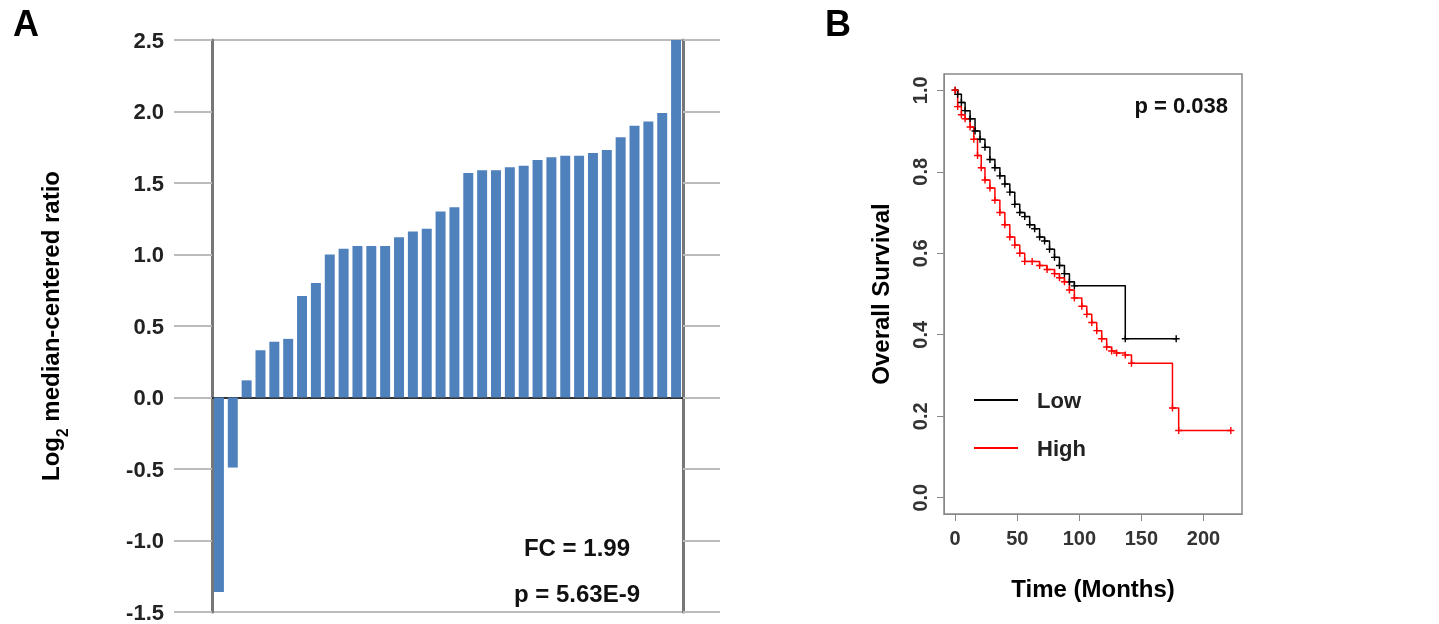 The width and height of the screenshot is (1439, 624). What do you see at coordinates (1017, 538) in the screenshot?
I see `x-tick-label: 50` at bounding box center [1017, 538].